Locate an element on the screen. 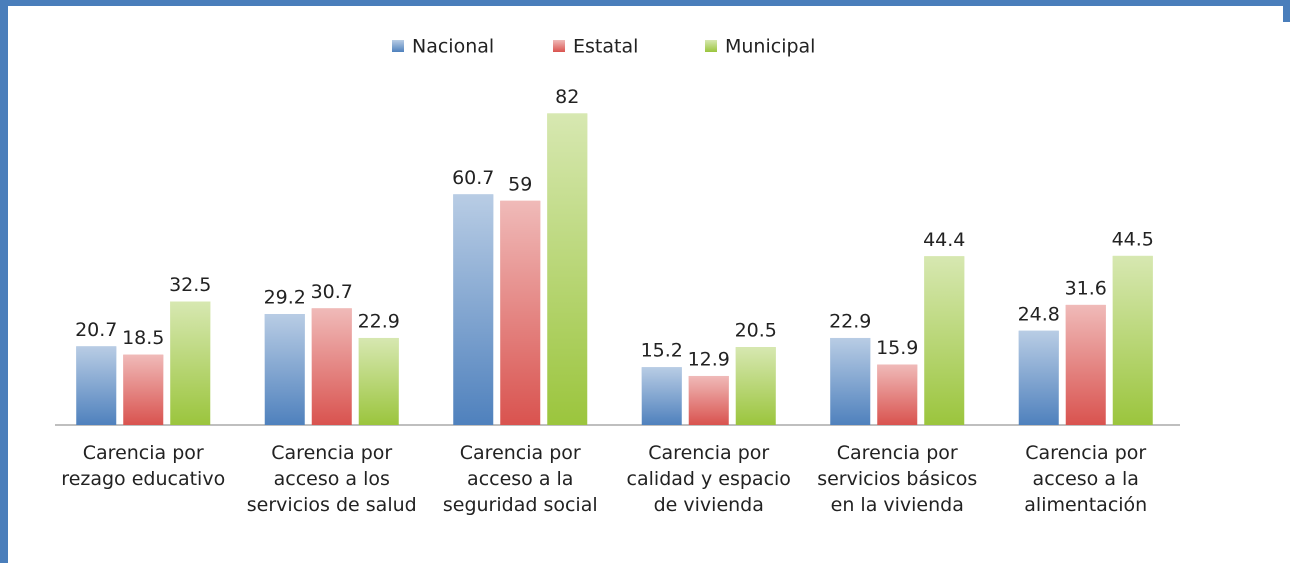 The height and width of the screenshot is (563, 1290). legend-label: Nacional is located at coordinates (453, 47).